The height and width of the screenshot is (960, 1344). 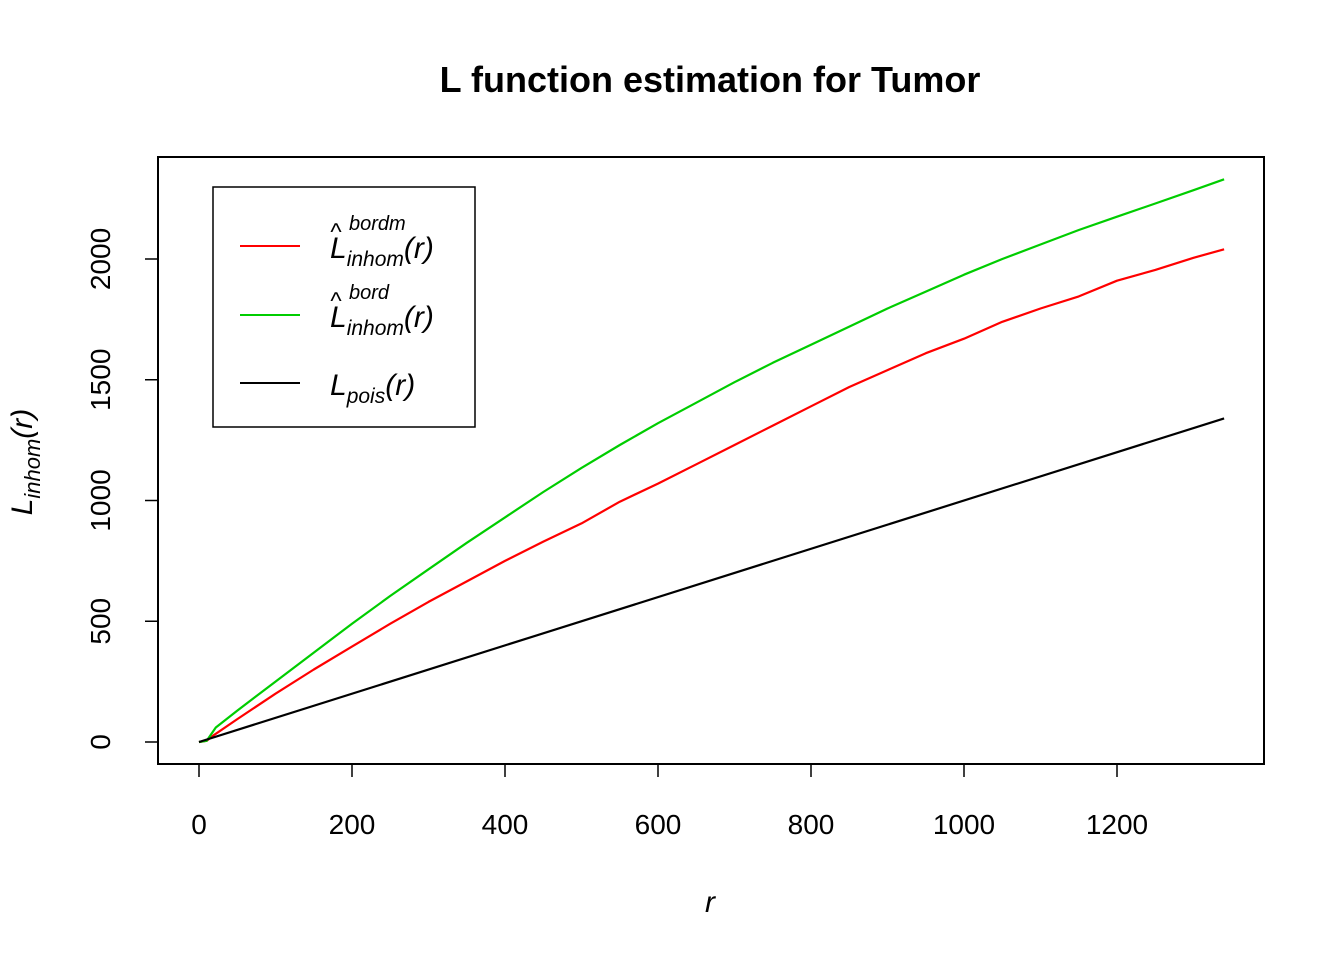 What do you see at coordinates (377, 224) in the screenshot?
I see `legend-label-sup: bordm` at bounding box center [377, 224].